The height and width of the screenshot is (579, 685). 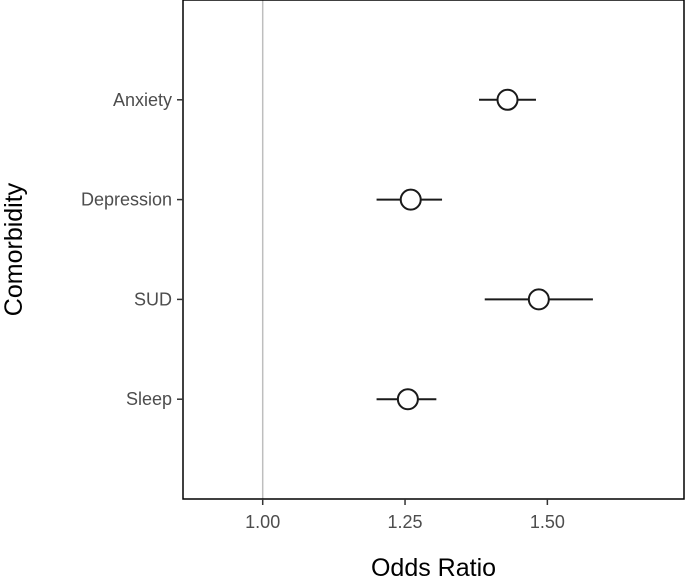 I want to click on y-tick-label-anxiety: Anxiety, so click(x=142, y=100).